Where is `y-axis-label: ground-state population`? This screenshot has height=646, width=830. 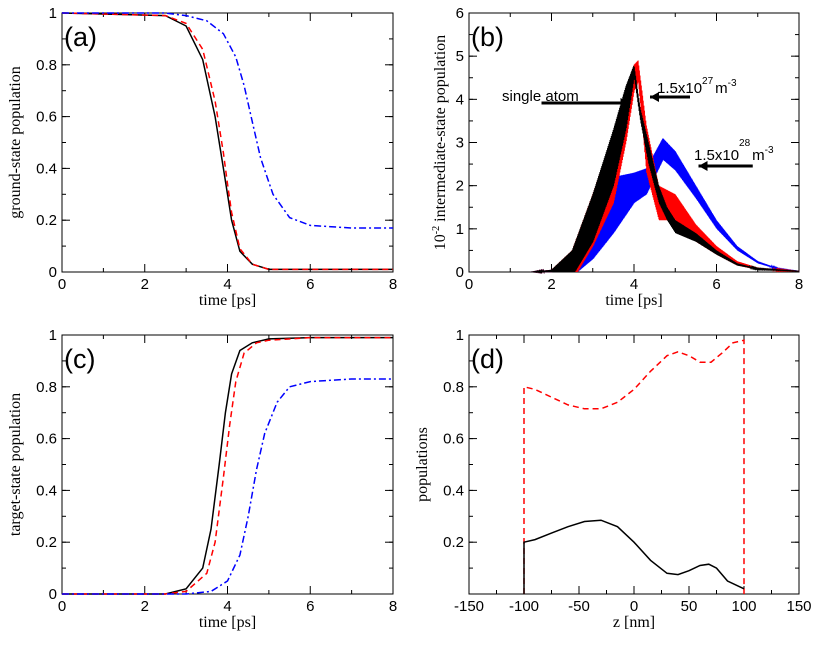 y-axis-label: ground-state population is located at coordinates (15, 142).